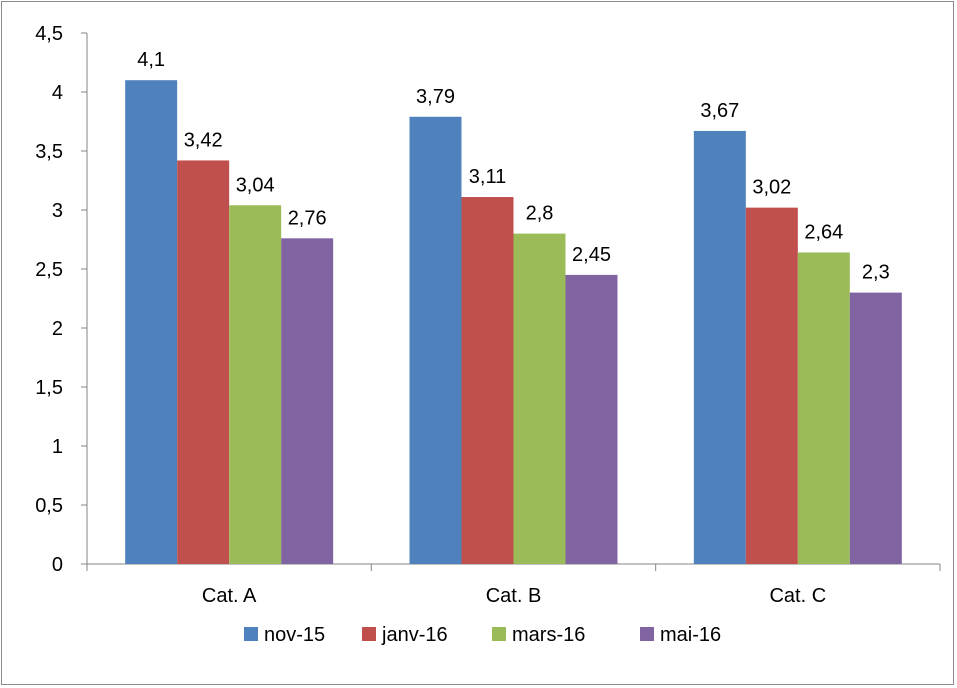 The height and width of the screenshot is (688, 957). I want to click on data-label: 3,11, so click(487, 177).